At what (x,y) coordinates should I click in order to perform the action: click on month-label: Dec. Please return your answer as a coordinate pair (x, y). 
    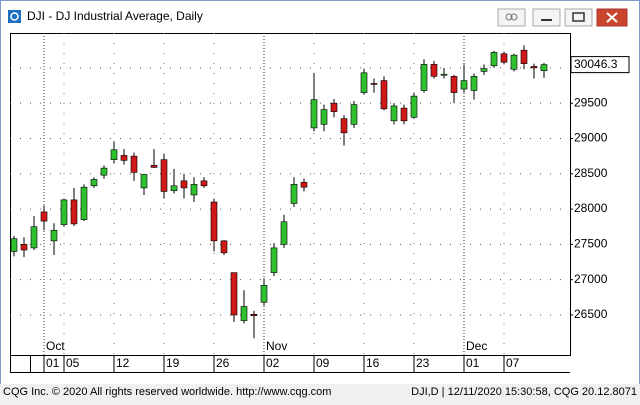
    Looking at the image, I should click on (476, 346).